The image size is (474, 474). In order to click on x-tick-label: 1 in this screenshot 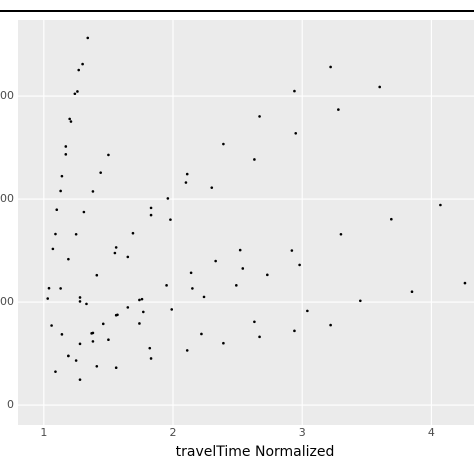, I will do `click(43, 432)`.